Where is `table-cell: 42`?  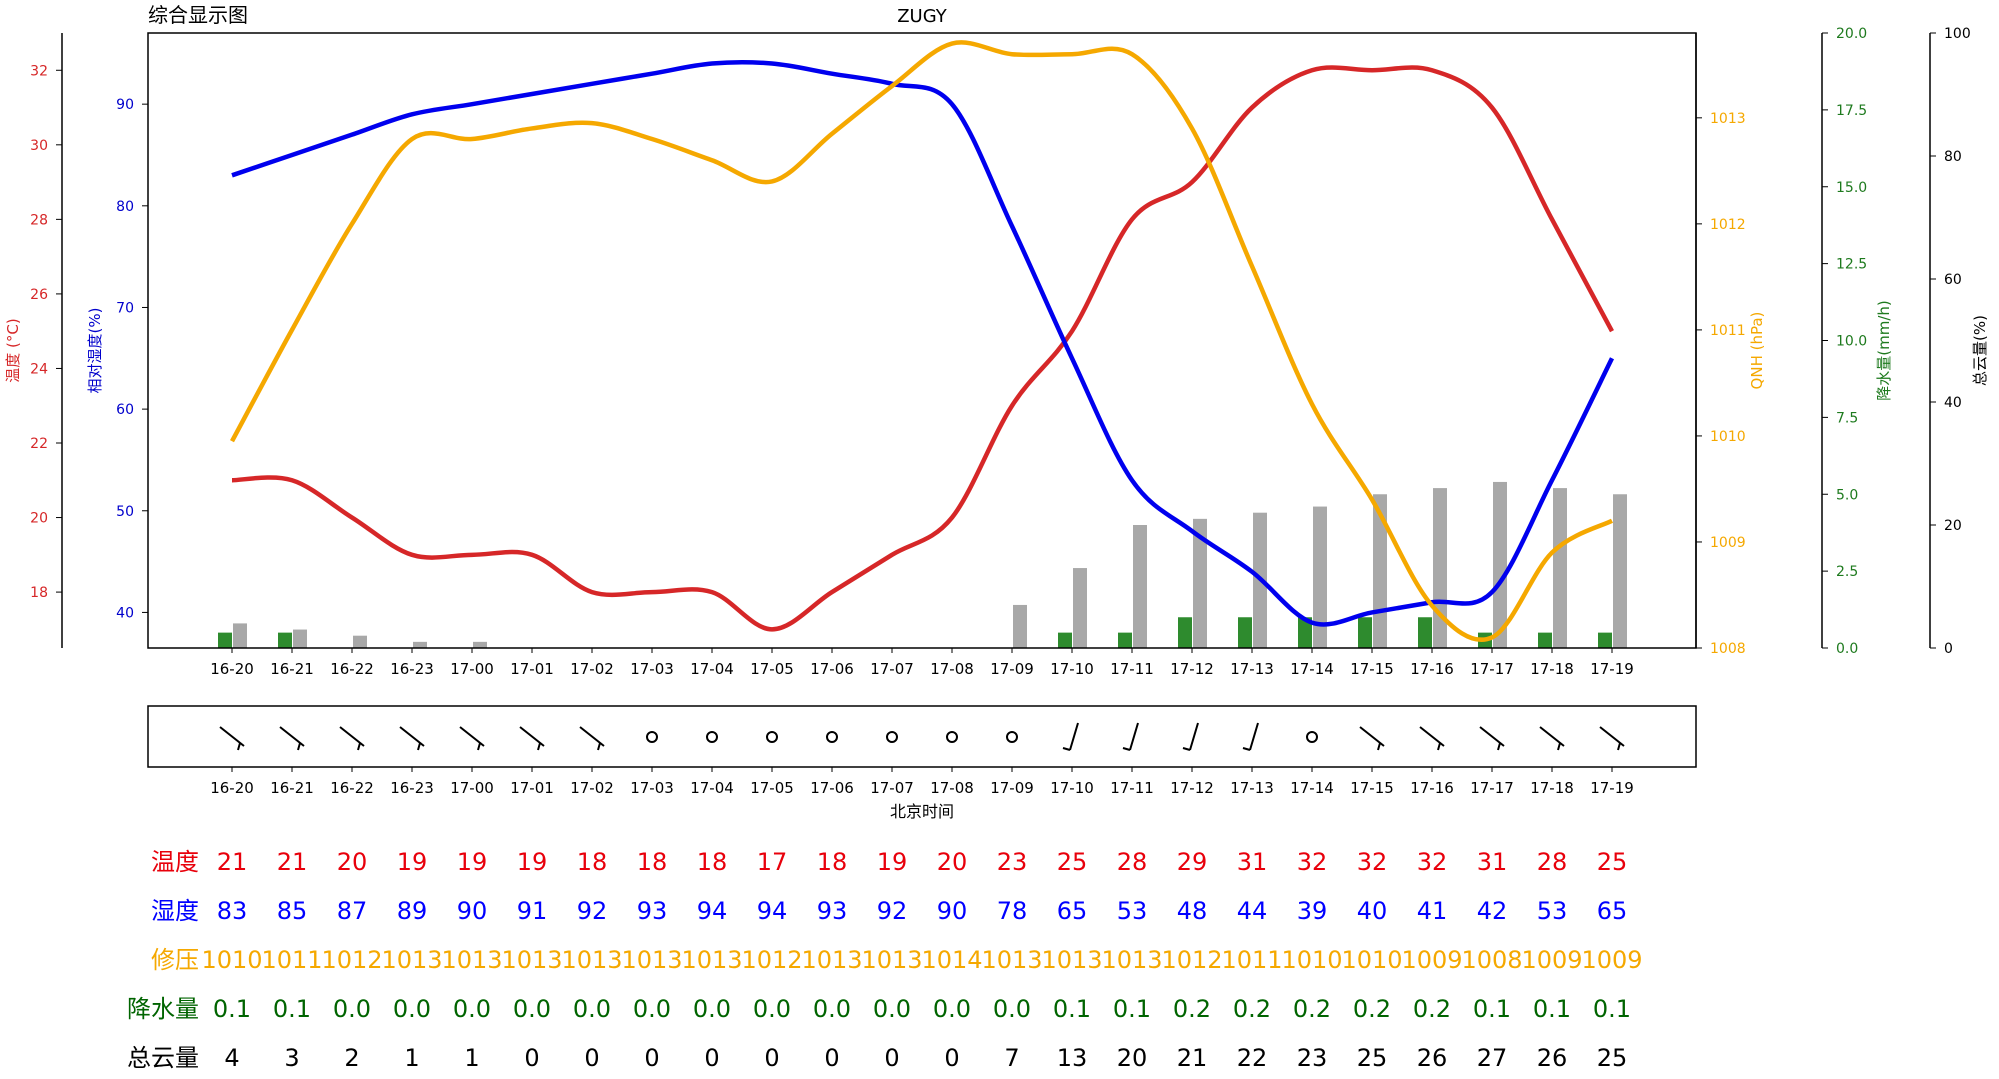 table-cell: 42 is located at coordinates (1492, 911).